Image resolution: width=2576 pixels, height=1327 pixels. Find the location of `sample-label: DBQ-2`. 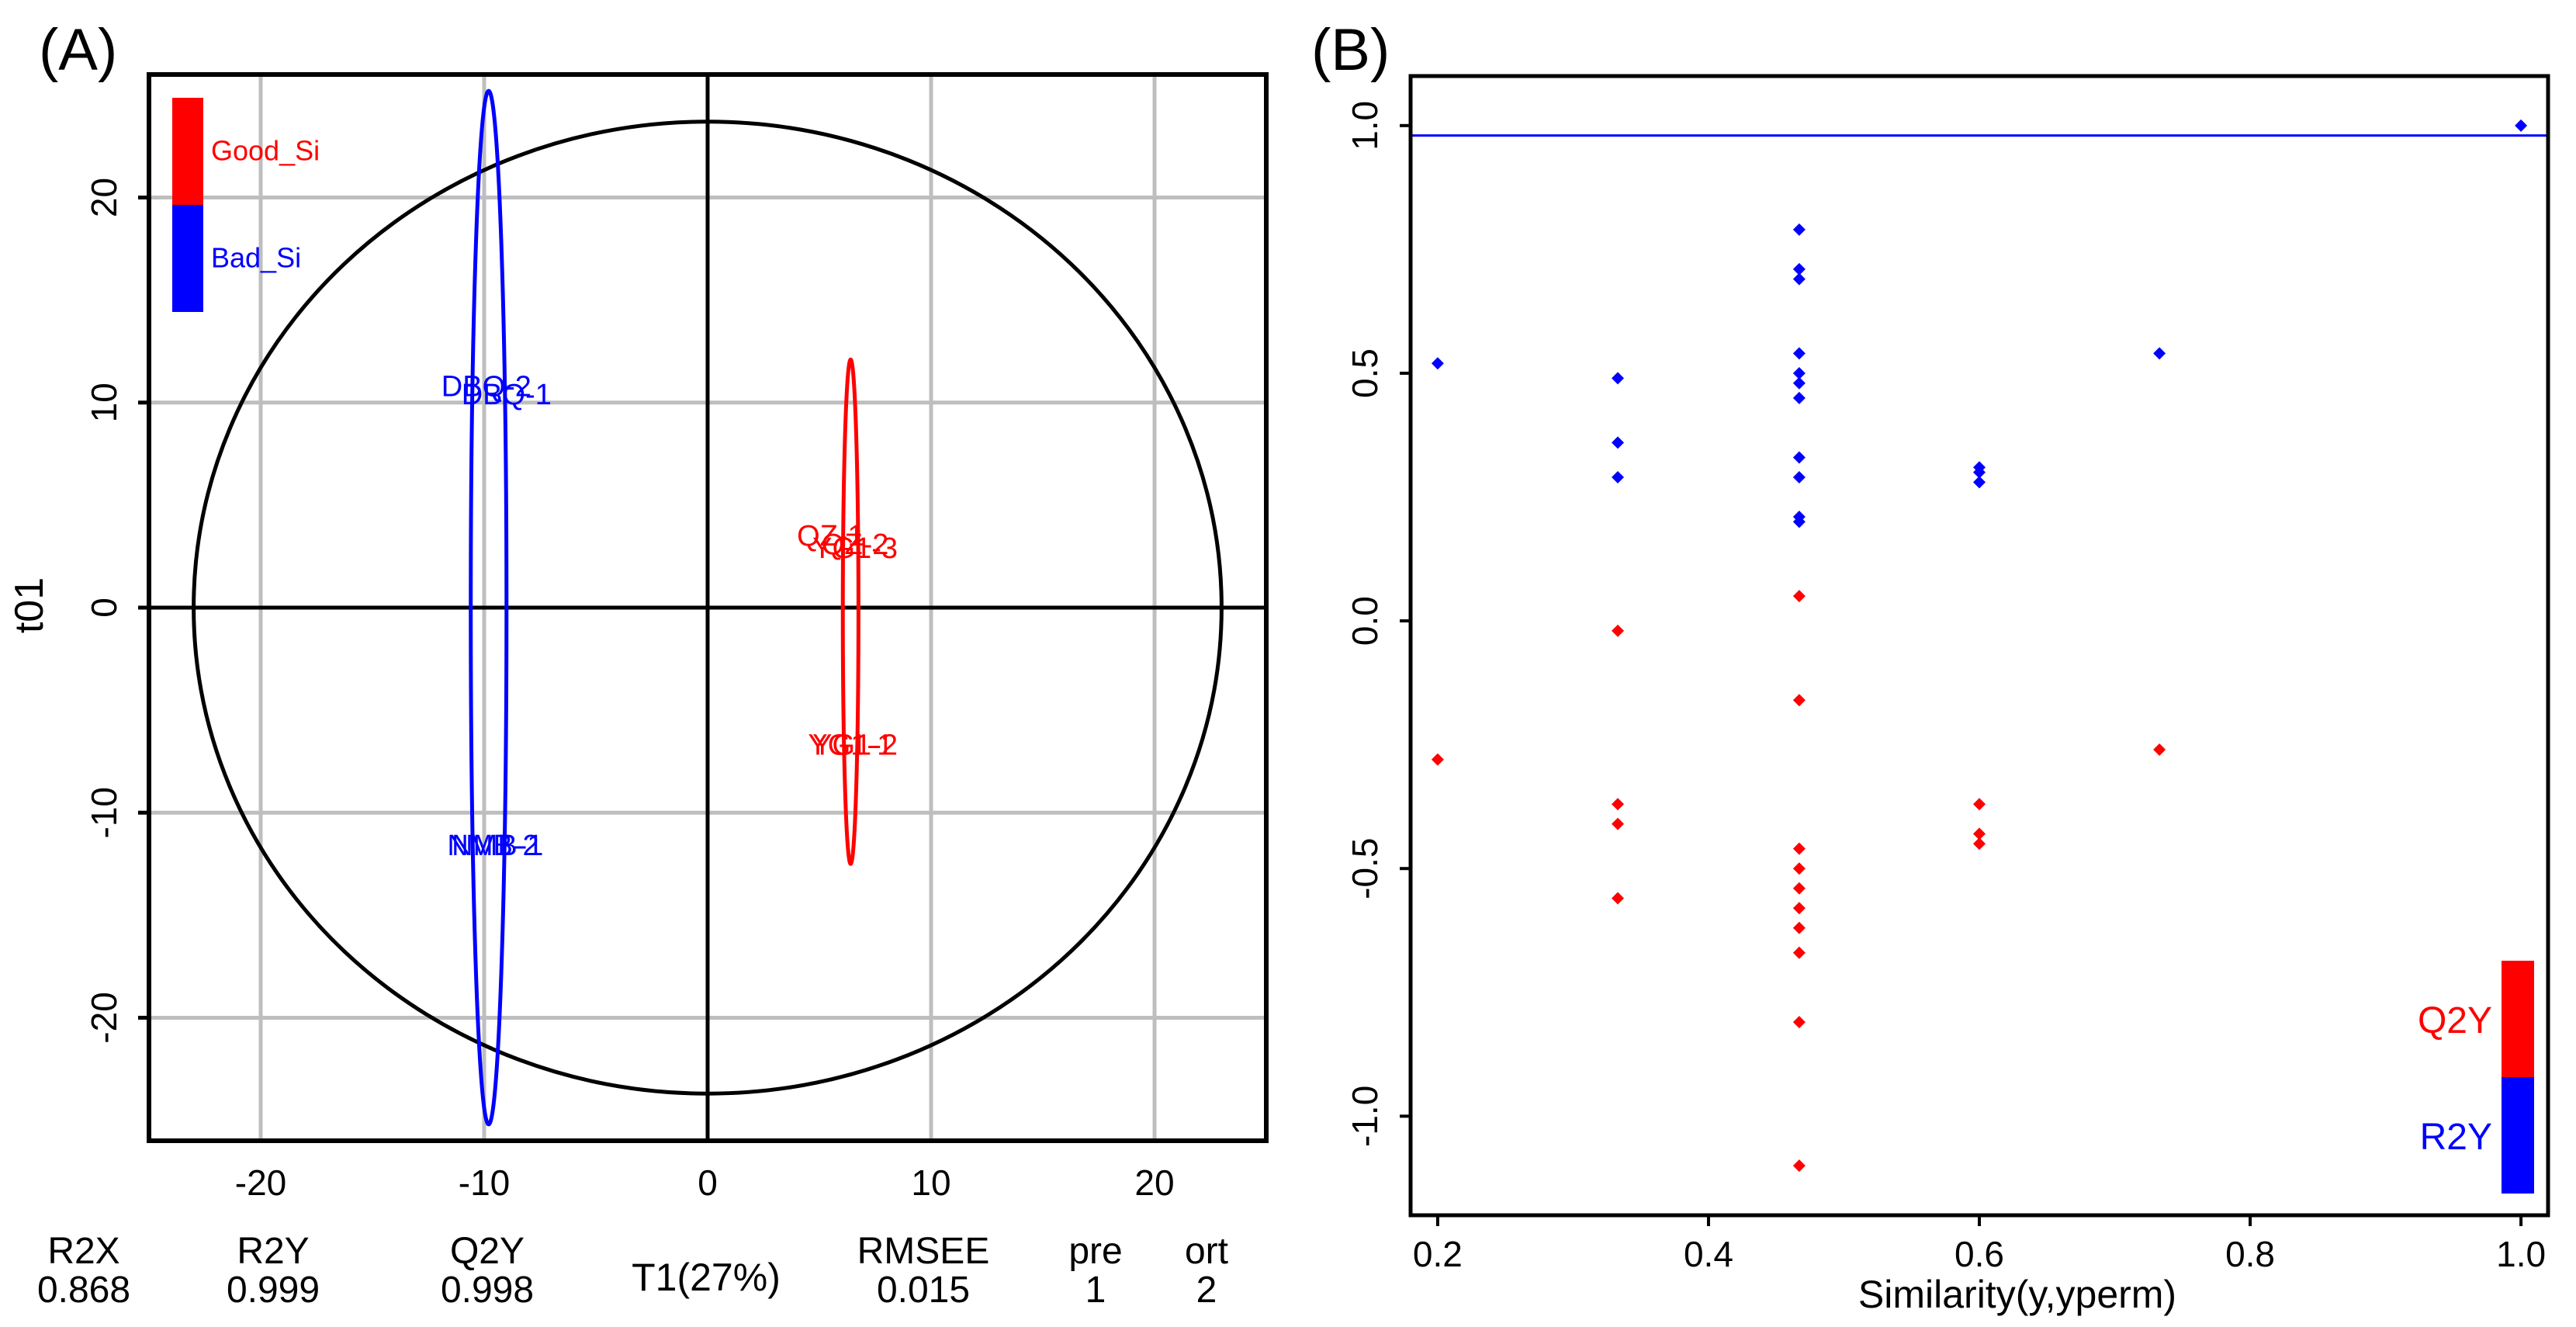

sample-label: DBQ-2 is located at coordinates (486, 386).